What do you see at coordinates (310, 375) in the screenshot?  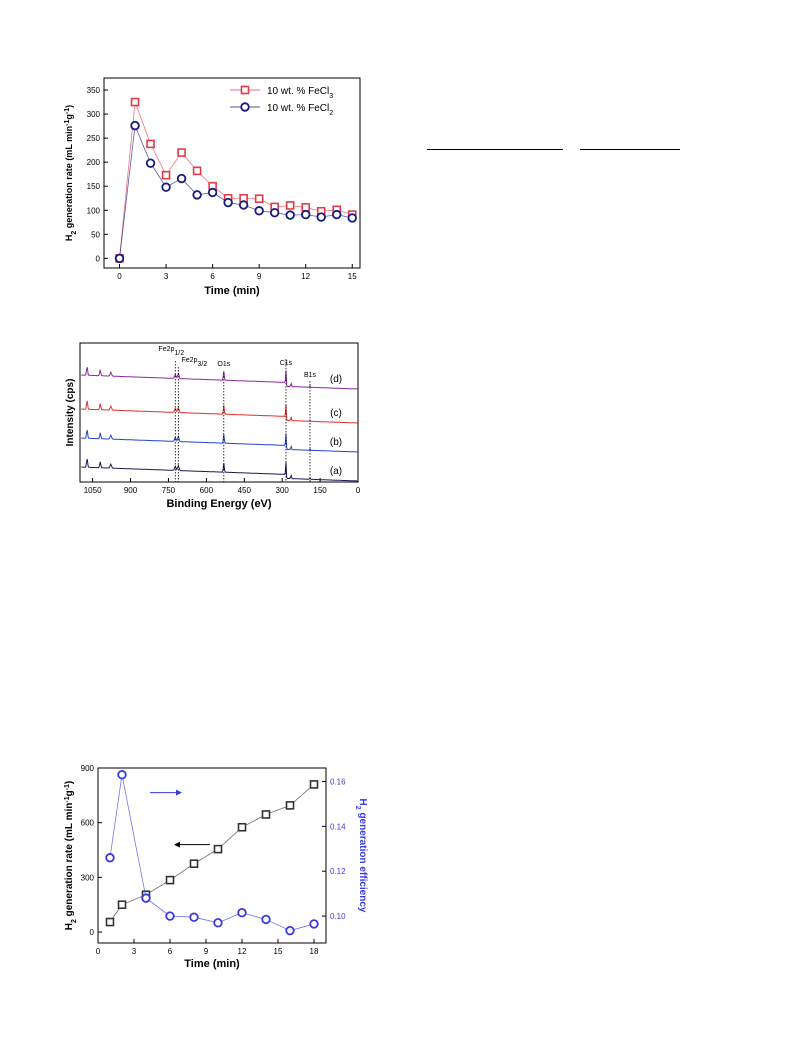 I see `annotation-label: B1s` at bounding box center [310, 375].